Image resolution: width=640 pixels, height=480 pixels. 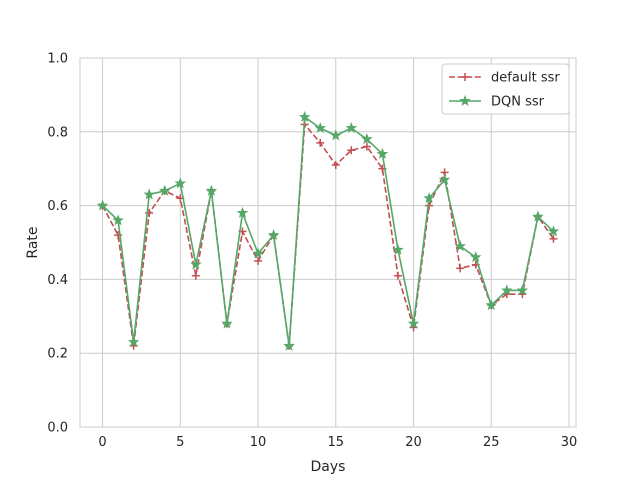 What do you see at coordinates (180, 442) in the screenshot?
I see `x-tick-label: 5` at bounding box center [180, 442].